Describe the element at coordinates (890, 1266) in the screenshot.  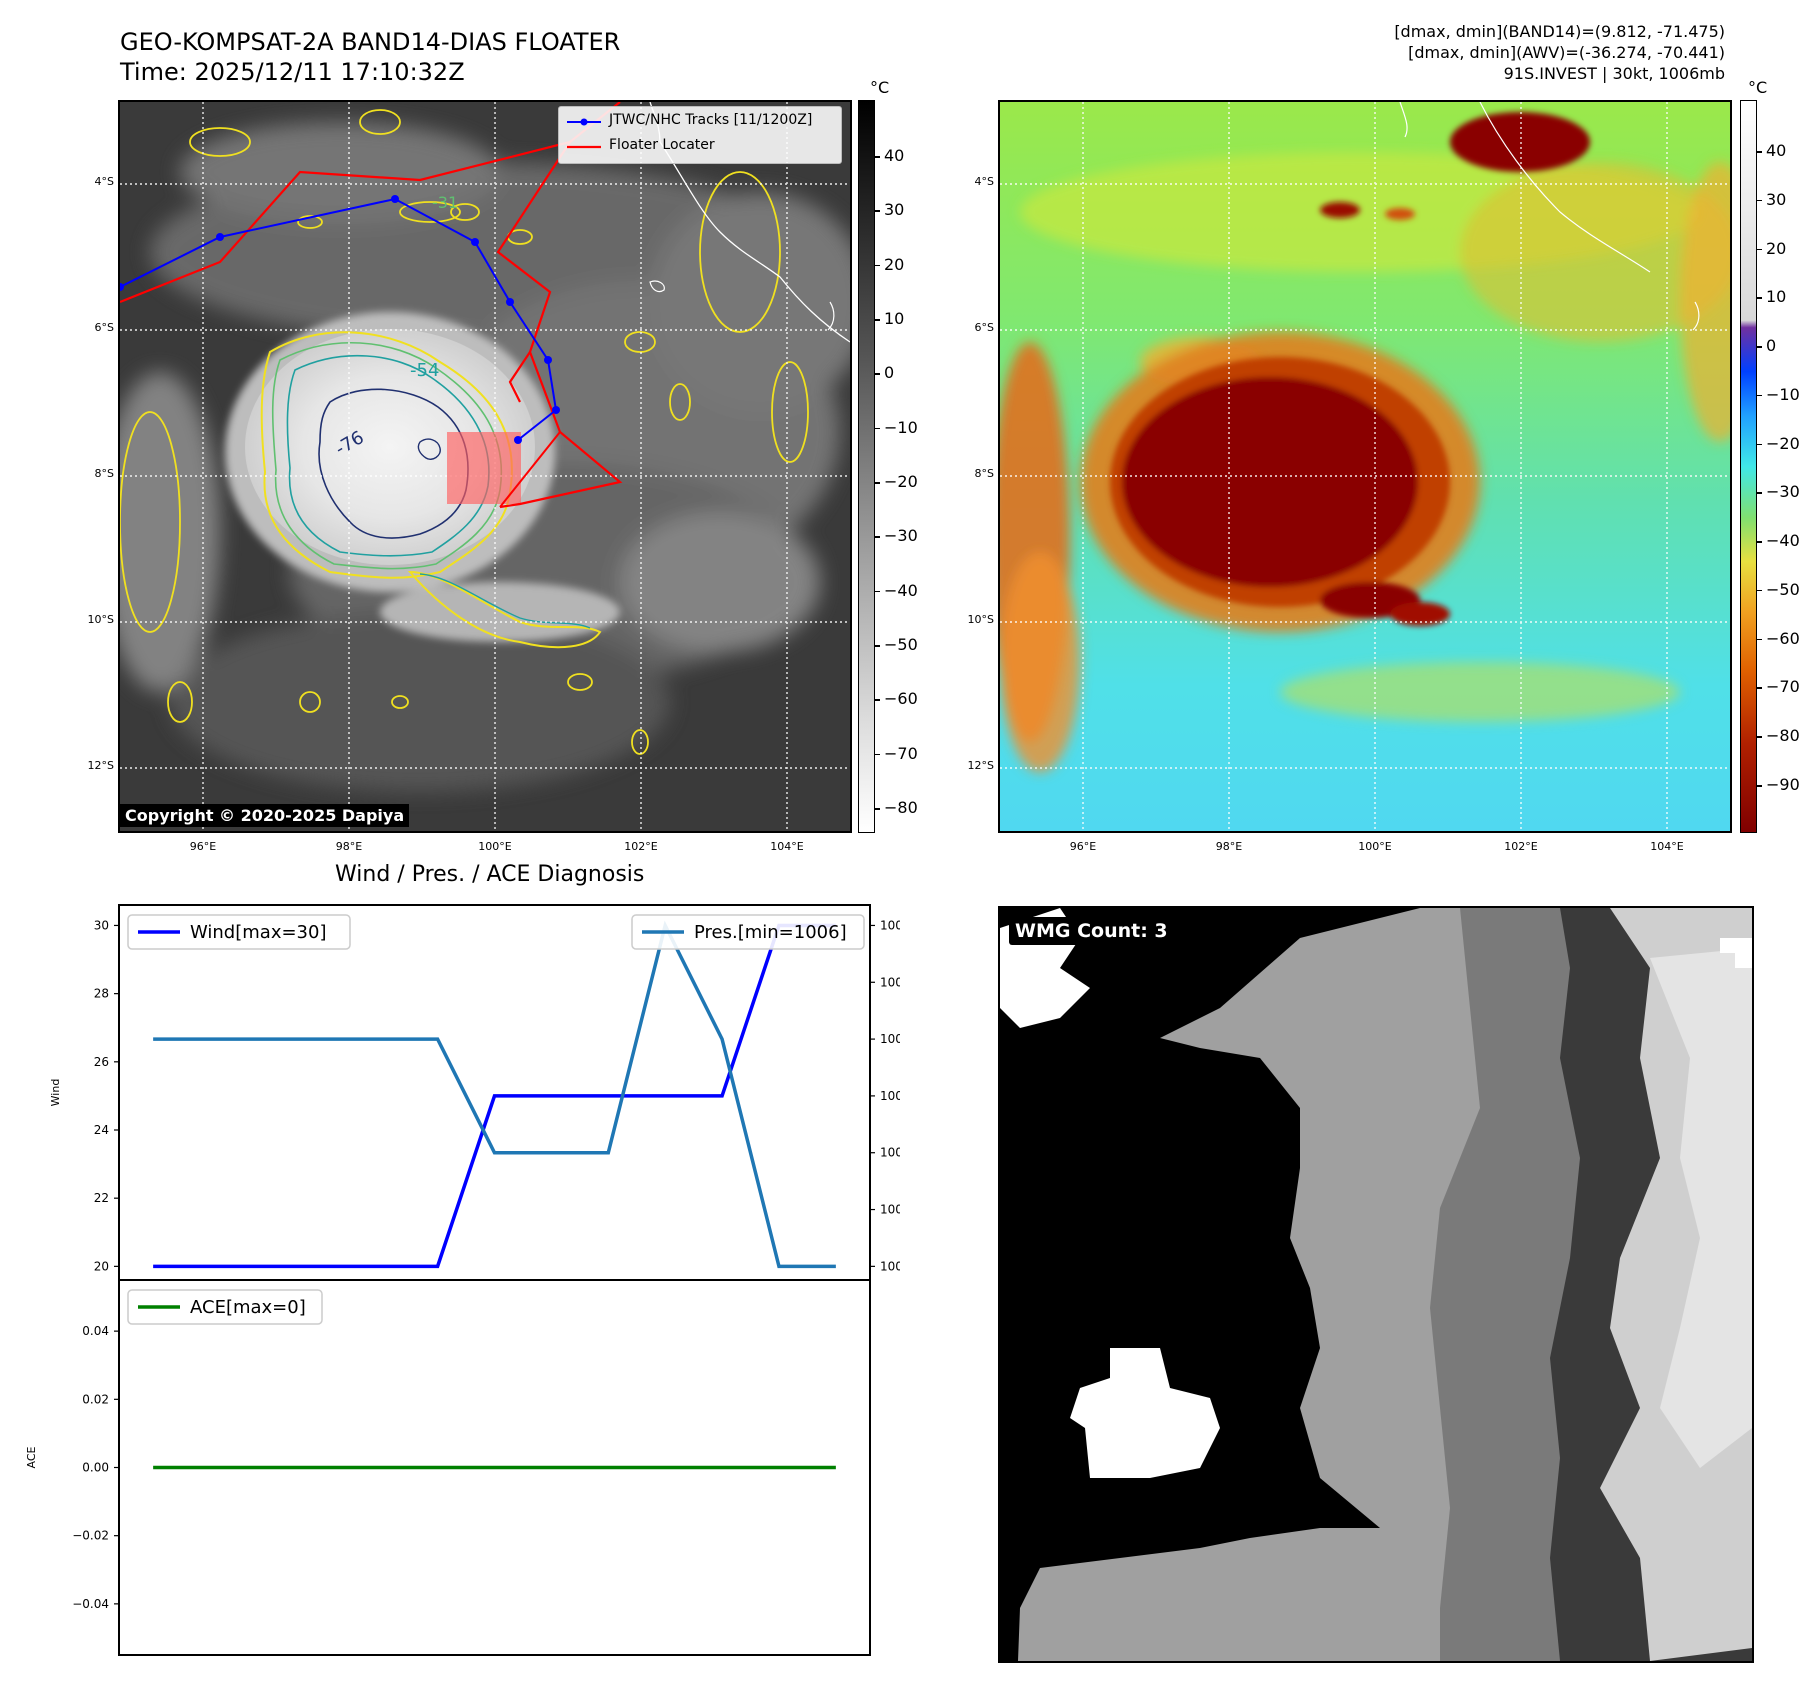
I see `pressure-ytick-label: 1006.0` at that location.